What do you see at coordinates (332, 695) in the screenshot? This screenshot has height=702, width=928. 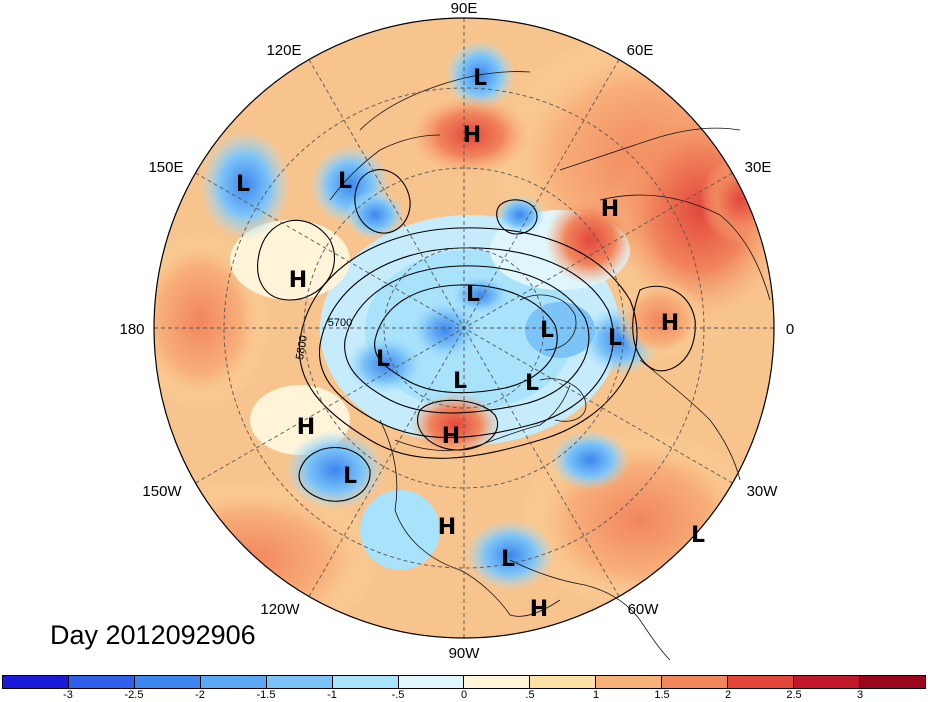 I see `colorbar-tick-label: -1` at bounding box center [332, 695].